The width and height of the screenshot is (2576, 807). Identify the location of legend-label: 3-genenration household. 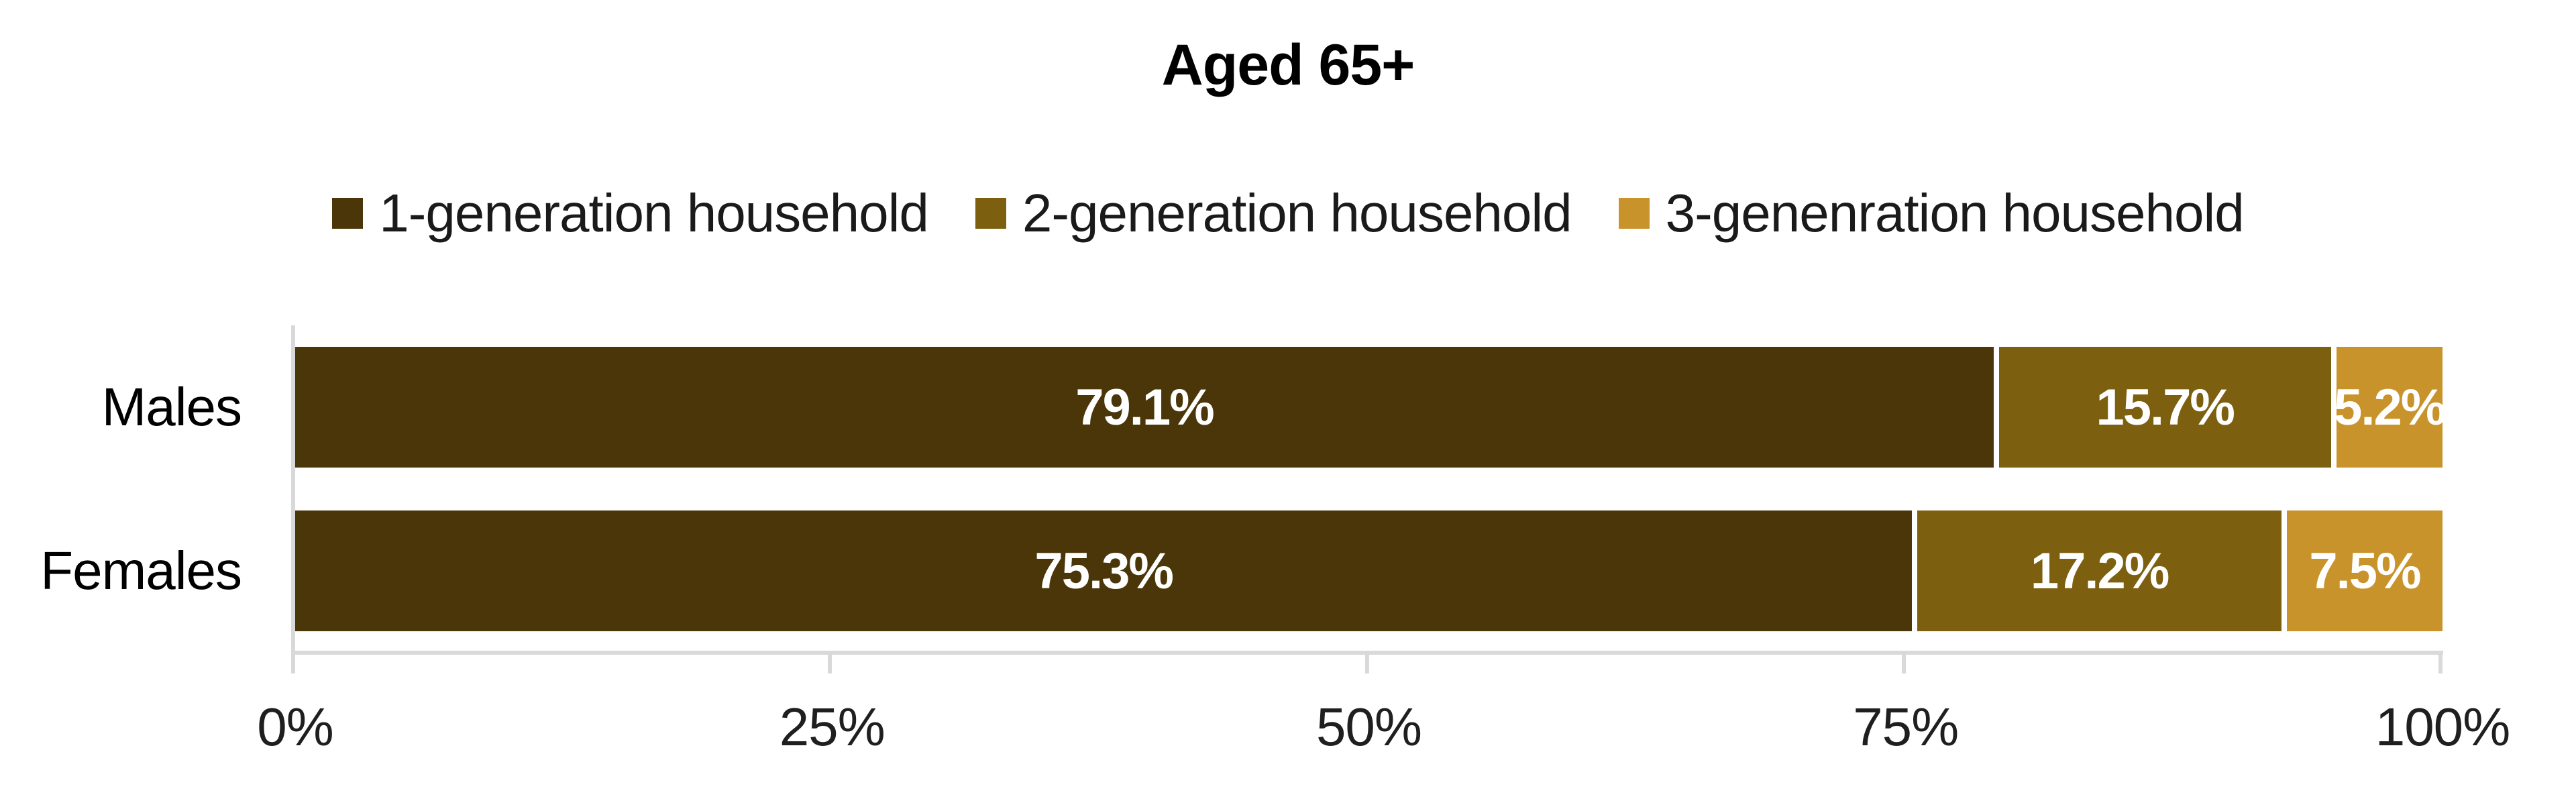
(1955, 213).